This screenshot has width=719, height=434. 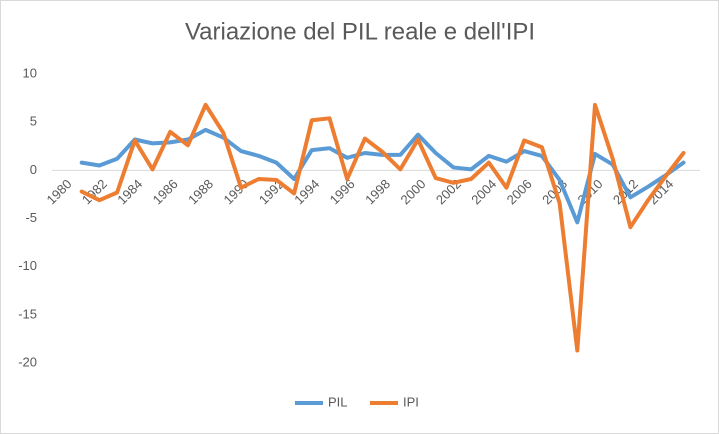 What do you see at coordinates (411, 401) in the screenshot?
I see `legend-label: IPI` at bounding box center [411, 401].